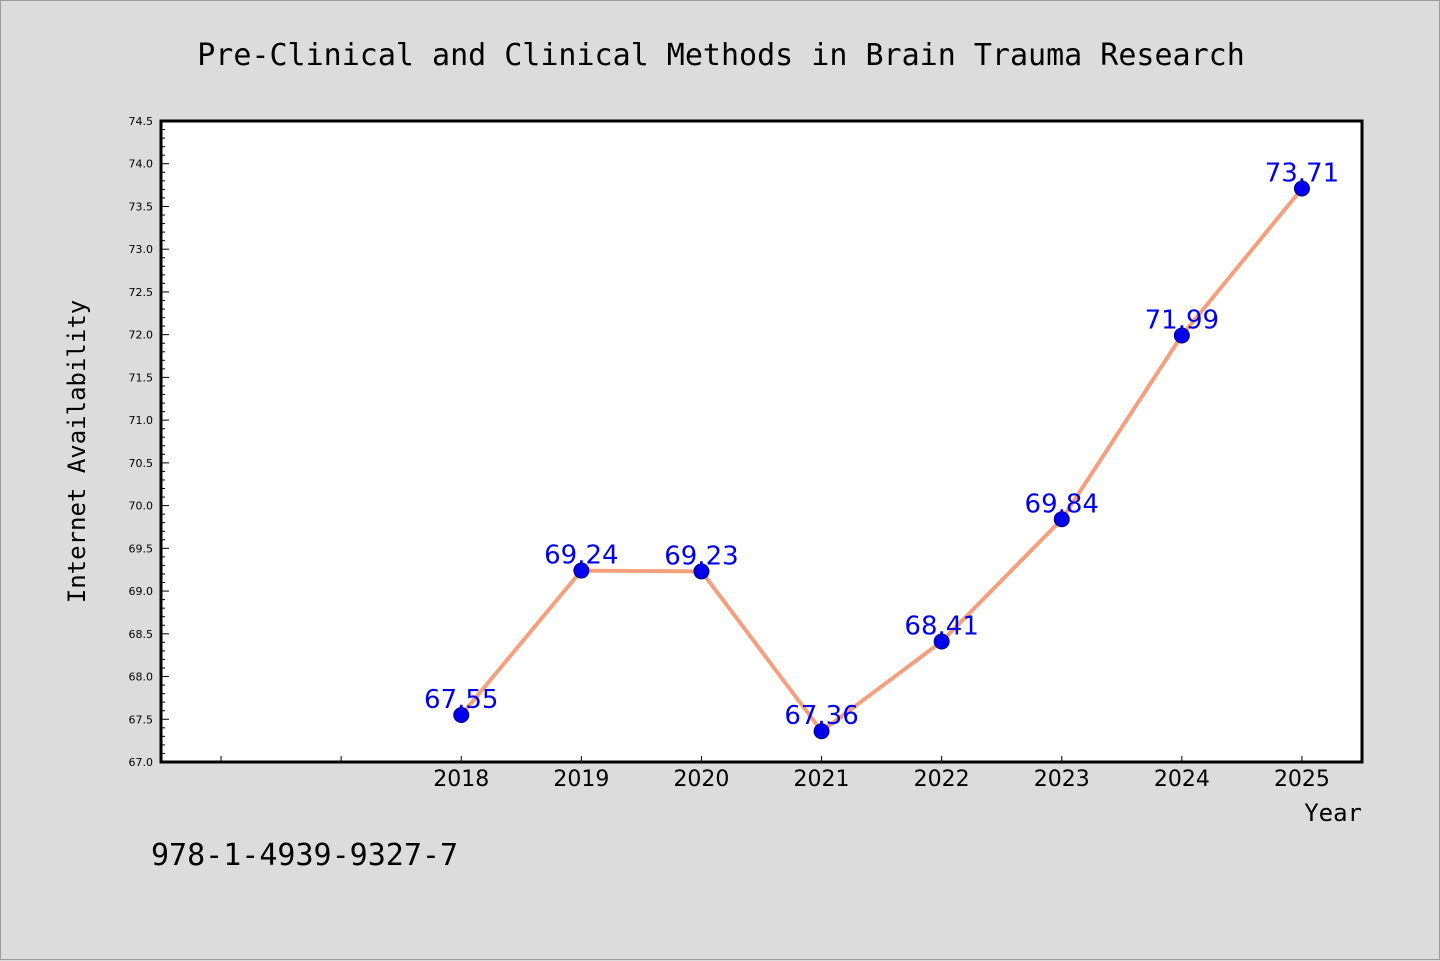  What do you see at coordinates (941, 626) in the screenshot?
I see `data-label: 68.41` at bounding box center [941, 626].